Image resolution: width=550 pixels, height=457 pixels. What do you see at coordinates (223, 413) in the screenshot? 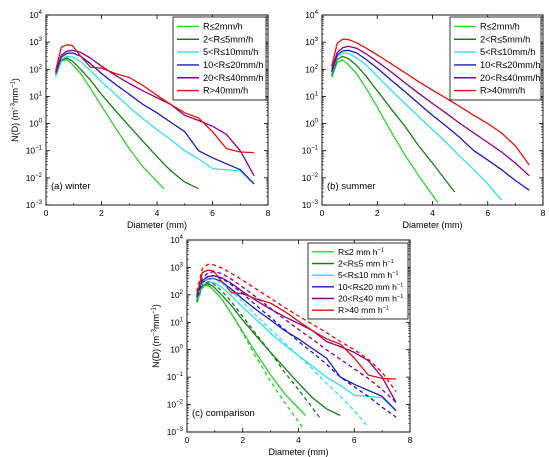
I see `panel-label: (c) comparison` at bounding box center [223, 413].